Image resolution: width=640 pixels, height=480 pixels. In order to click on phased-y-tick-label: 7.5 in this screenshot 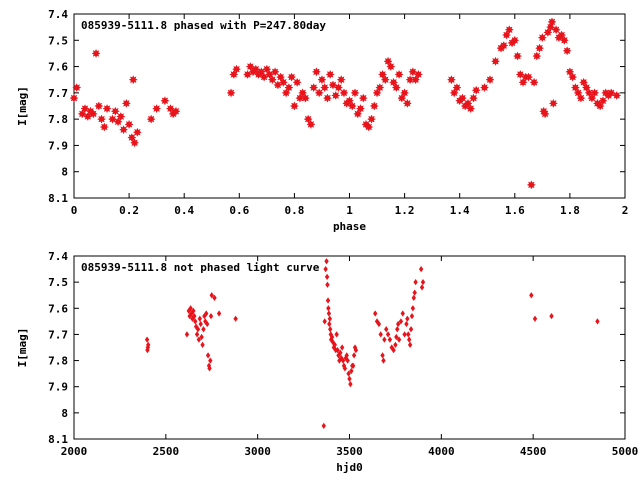, I will do `click(58, 40)`.